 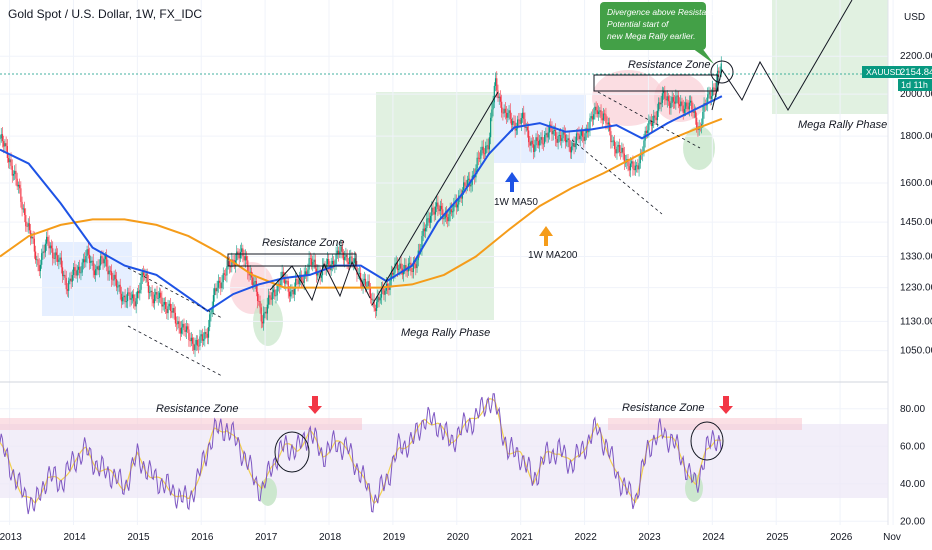 What do you see at coordinates (916, 321) in the screenshot?
I see `price-tick-label: 1130.00` at bounding box center [916, 321].